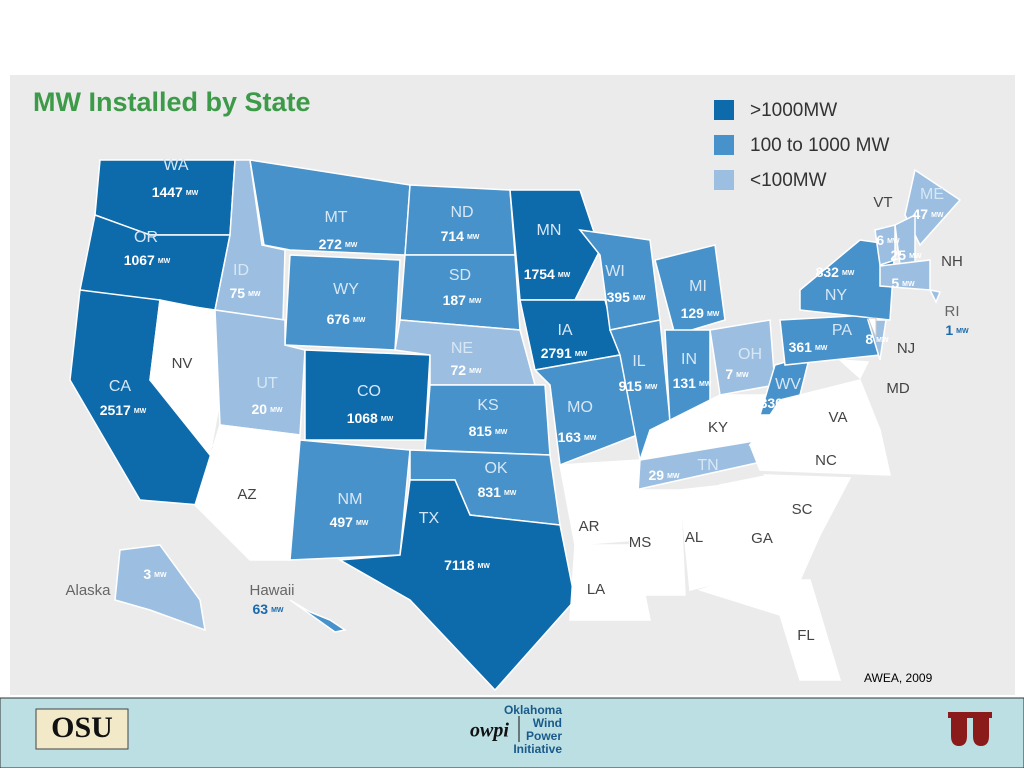 Image resolution: width=1024 pixels, height=773 pixels. What do you see at coordinates (932, 194) in the screenshot?
I see `state-name: ME` at bounding box center [932, 194].